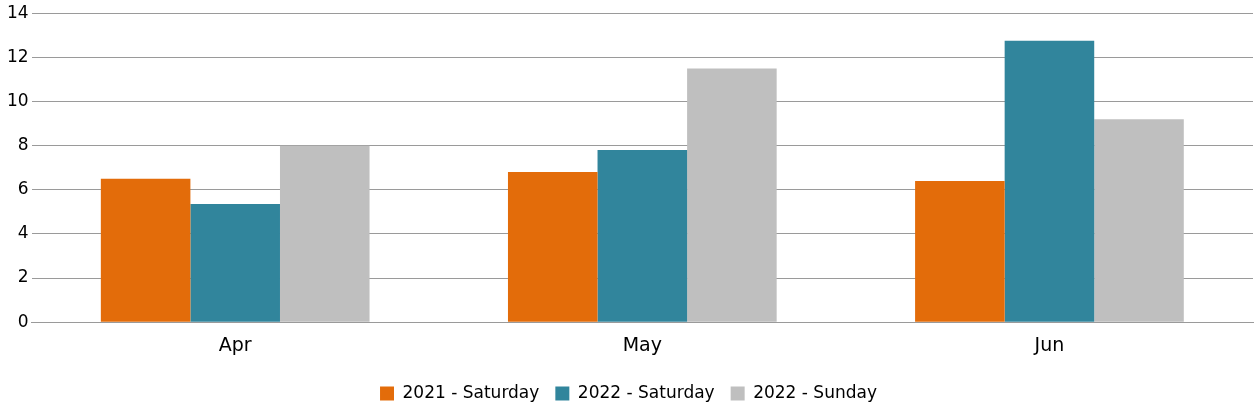 This screenshot has width=1257, height=412. I want to click on x-tick-label: May, so click(642, 343).